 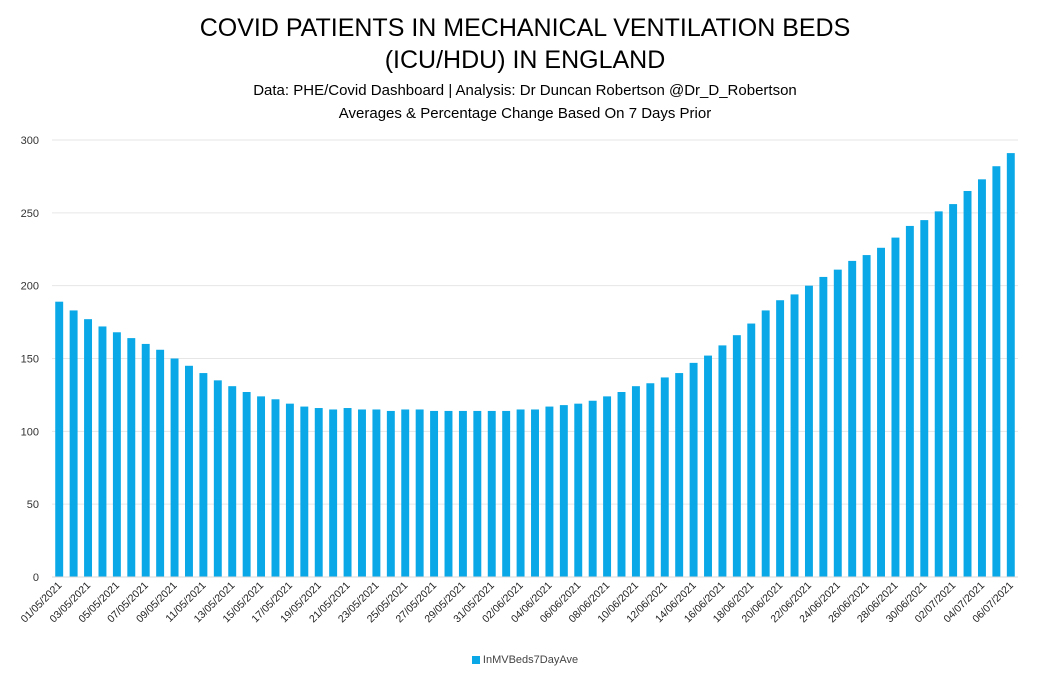 What do you see at coordinates (434, 493) in the screenshot?
I see `bar-27/05/2021` at bounding box center [434, 493].